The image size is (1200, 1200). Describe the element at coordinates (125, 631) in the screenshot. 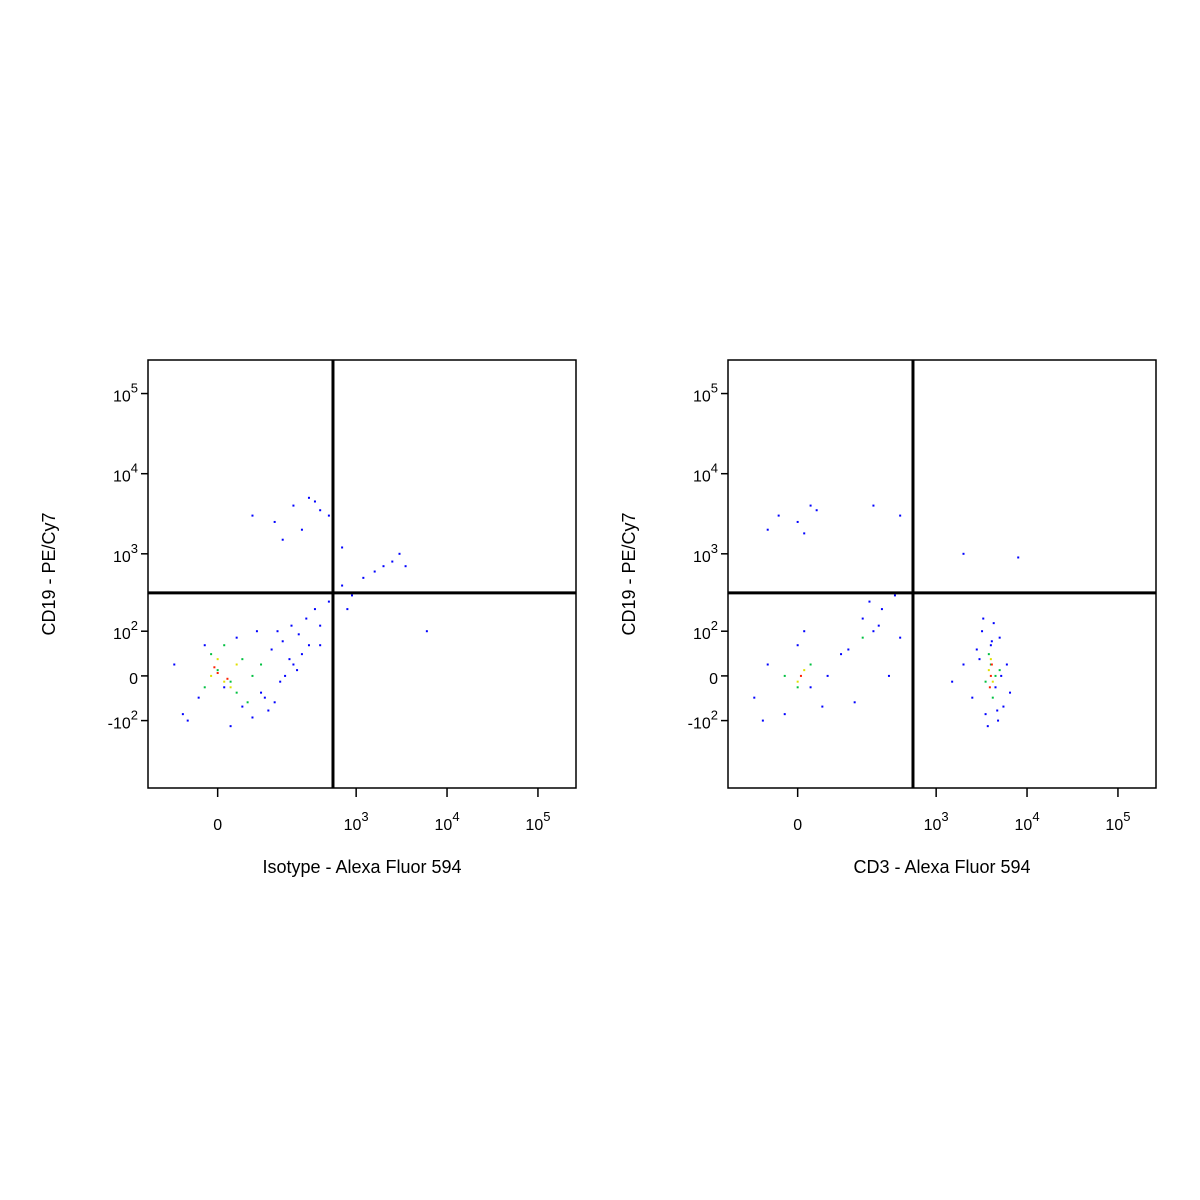

I see `y-tick-label: 10²` at that location.